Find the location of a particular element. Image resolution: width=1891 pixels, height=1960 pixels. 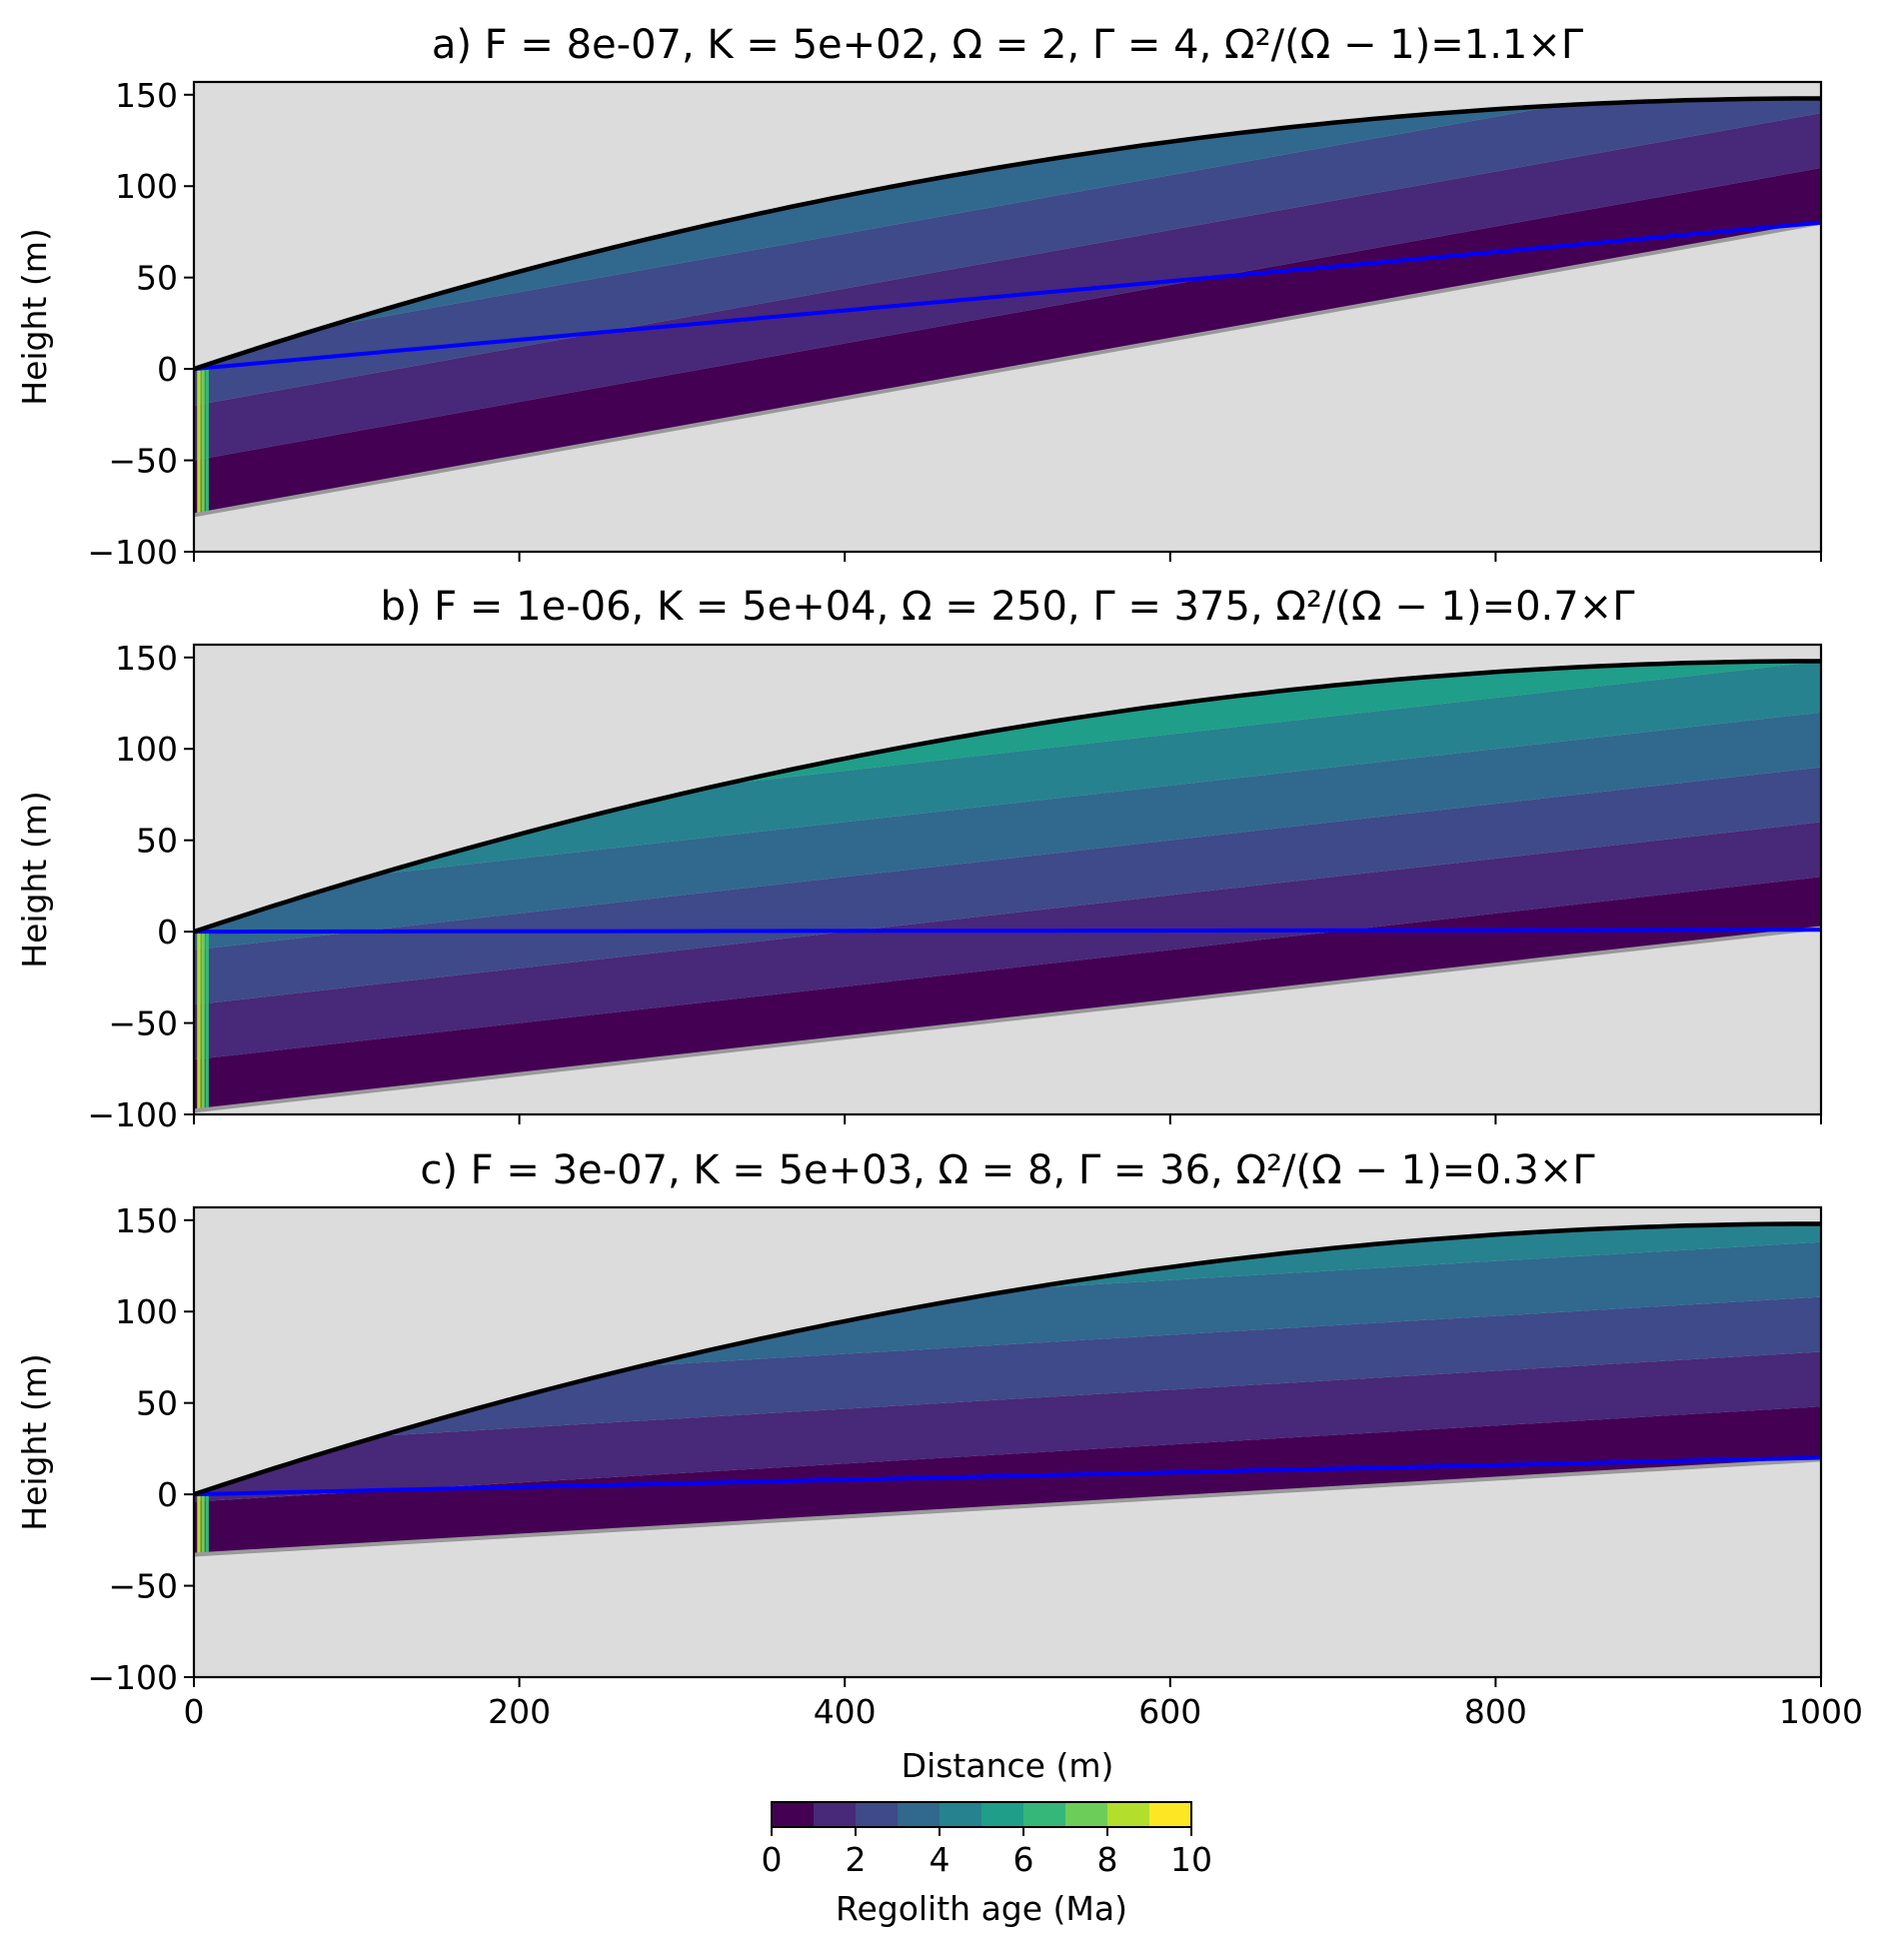

colorbar-label: Regolith age (Ma) is located at coordinates (982, 1909).